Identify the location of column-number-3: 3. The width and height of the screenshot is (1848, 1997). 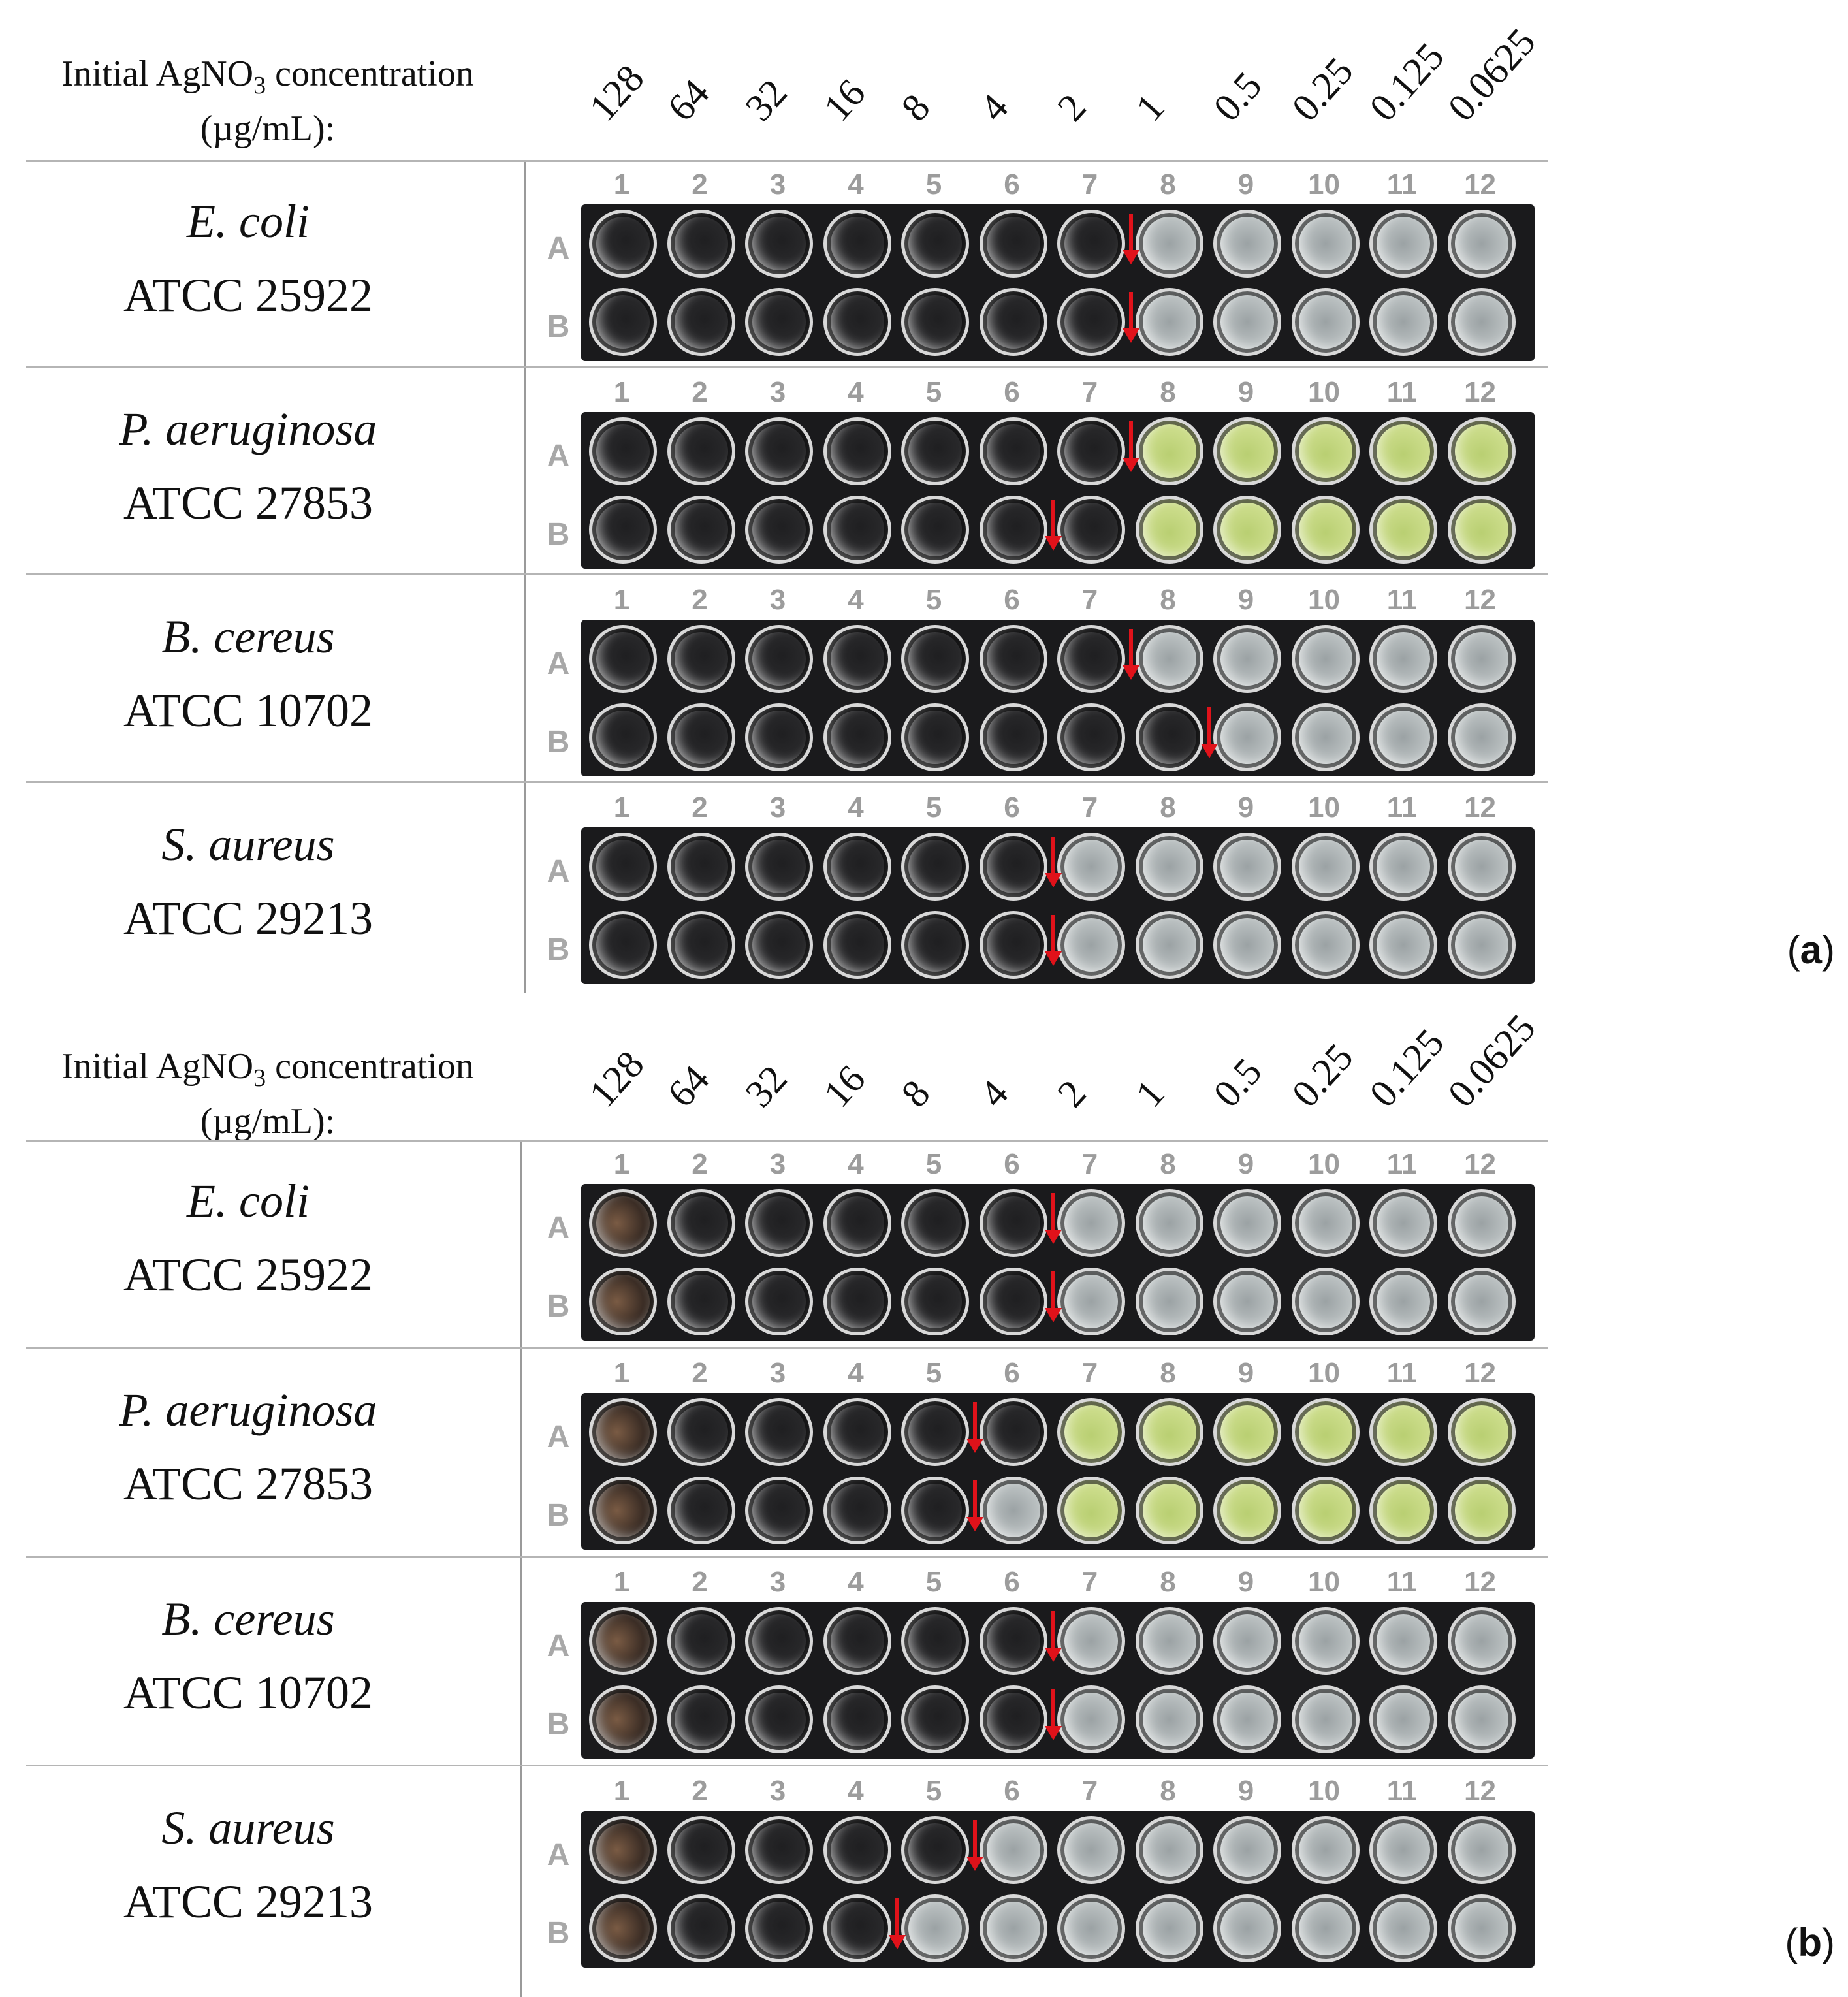
(777, 807).